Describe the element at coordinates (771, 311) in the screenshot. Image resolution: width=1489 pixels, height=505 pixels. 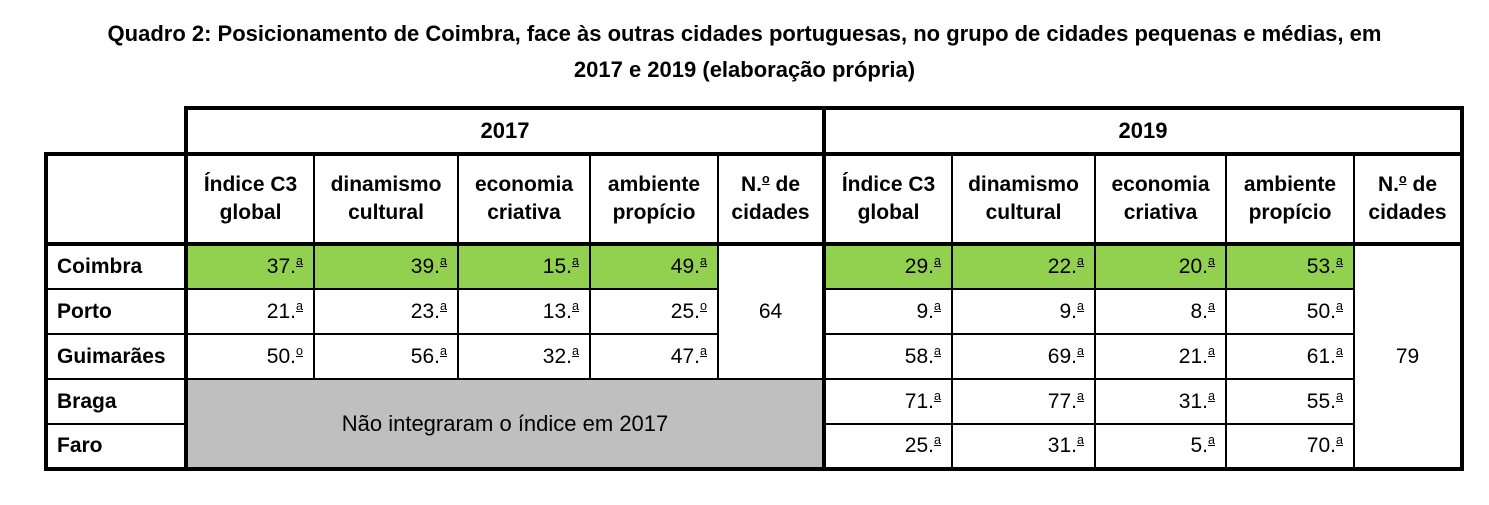
I see `n-cities-2017-value: 64` at that location.